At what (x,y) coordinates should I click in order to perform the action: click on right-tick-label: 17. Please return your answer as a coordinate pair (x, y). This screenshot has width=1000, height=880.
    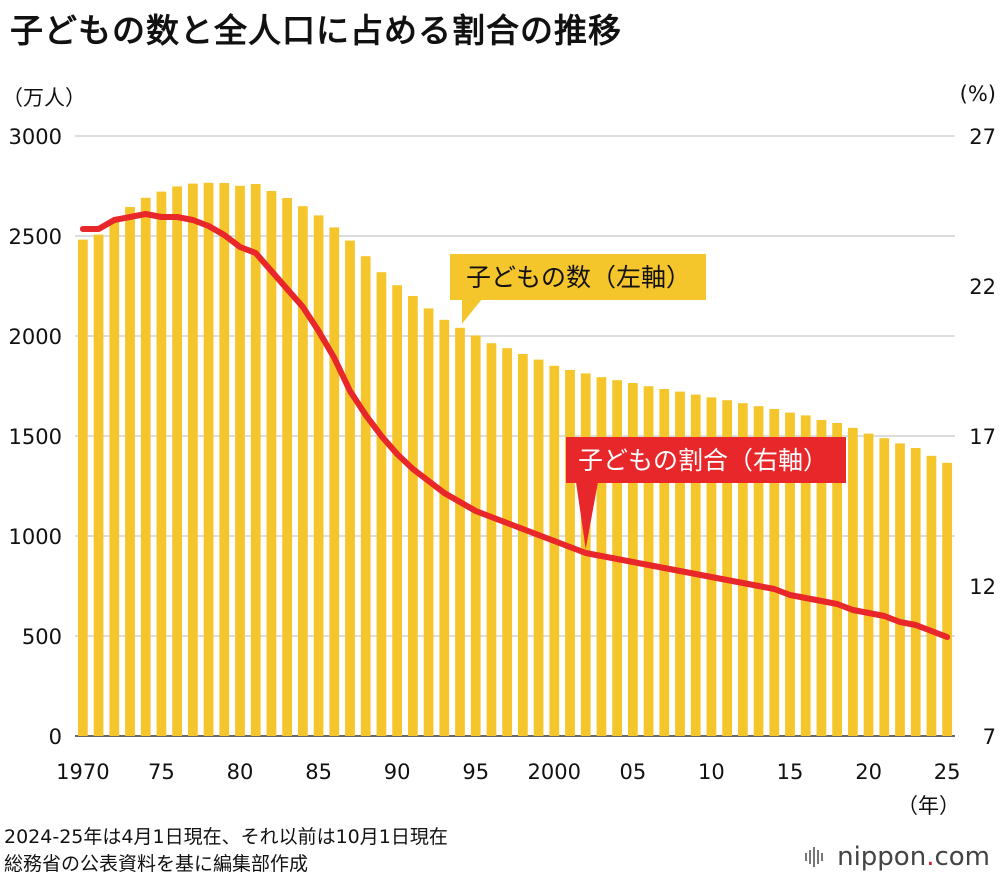
    Looking at the image, I should click on (982, 437).